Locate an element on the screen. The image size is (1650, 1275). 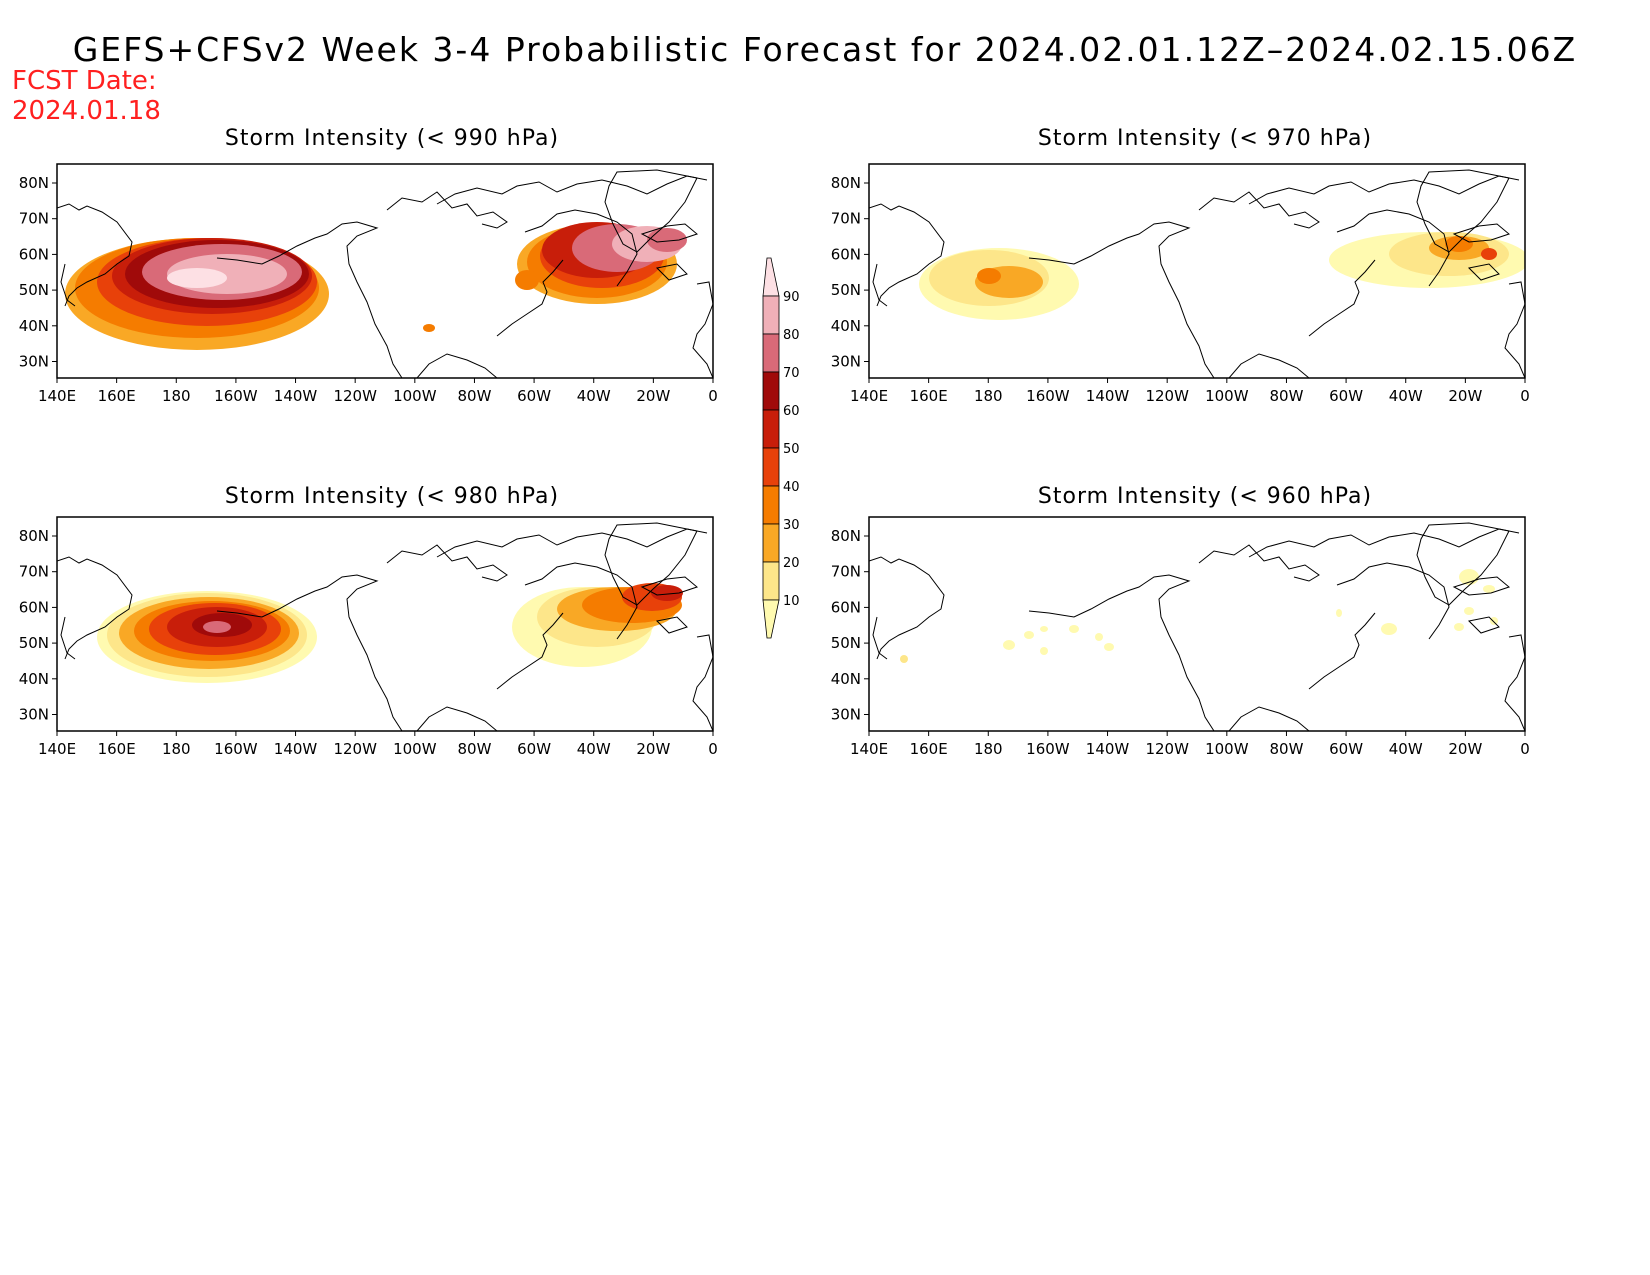
panel-980-frame is located at coordinates (385, 624).